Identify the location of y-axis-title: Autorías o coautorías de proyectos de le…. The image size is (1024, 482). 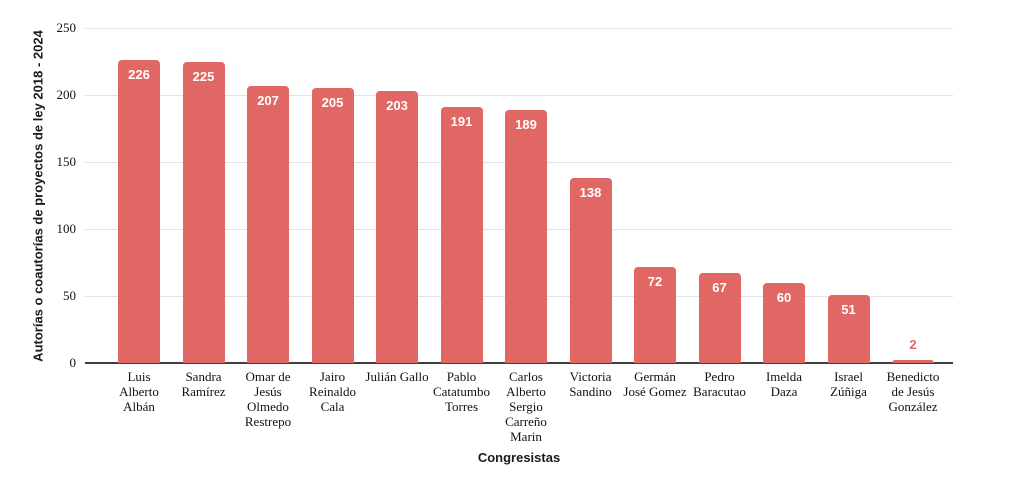
(38, 196).